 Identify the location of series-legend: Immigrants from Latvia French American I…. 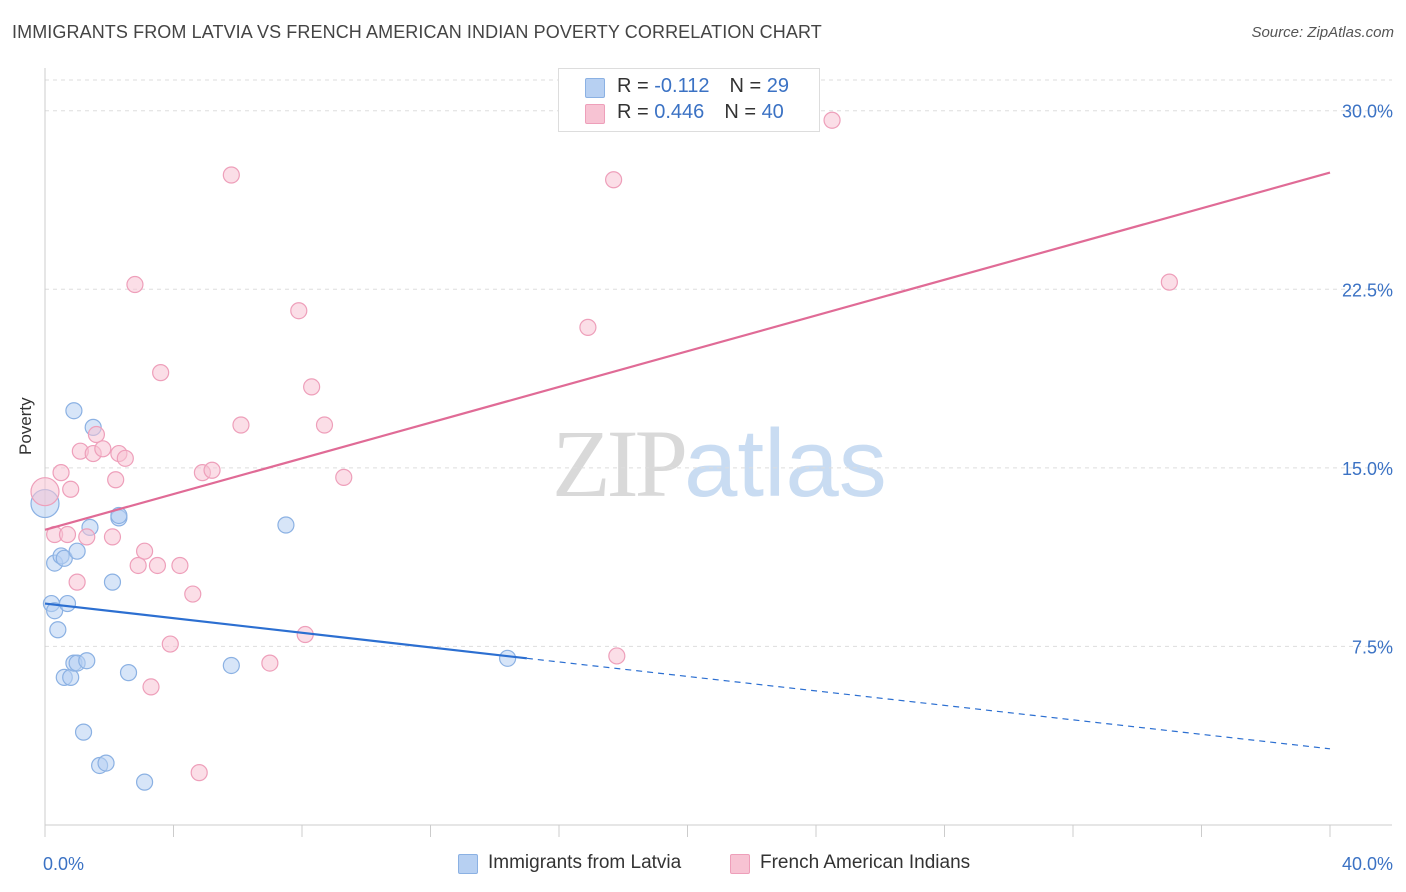
(703, 864).